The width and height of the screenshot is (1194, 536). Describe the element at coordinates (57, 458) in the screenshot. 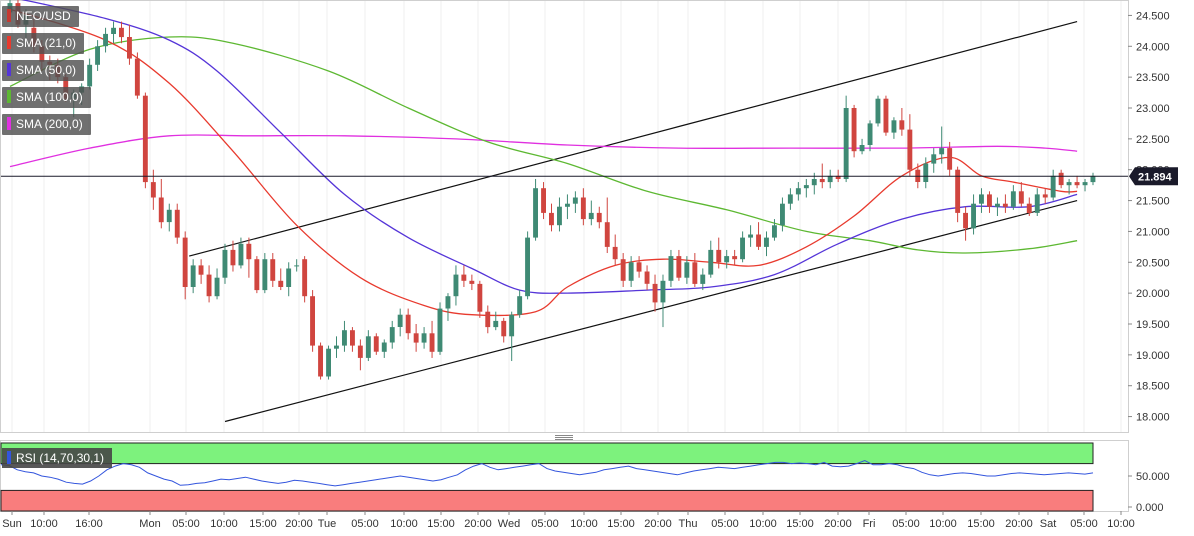

I see `legend-rsi: RSI (14,70,30,1)` at that location.